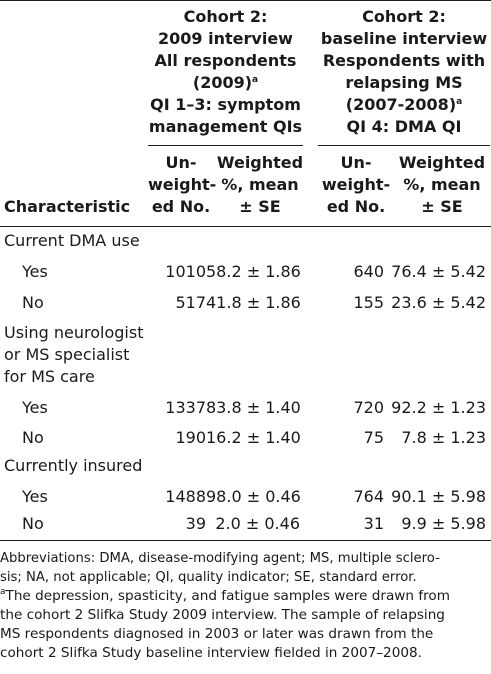 Image resolution: width=491 pixels, height=674 pixels. I want to click on group1-year-footnote-marker: a, so click(255, 80).